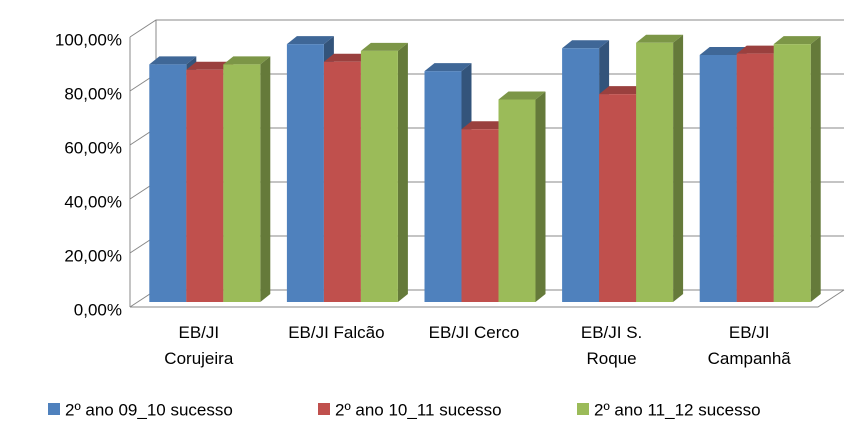  What do you see at coordinates (199, 345) in the screenshot?
I see `x-tick-label: EB/JI Corujeira` at bounding box center [199, 345].